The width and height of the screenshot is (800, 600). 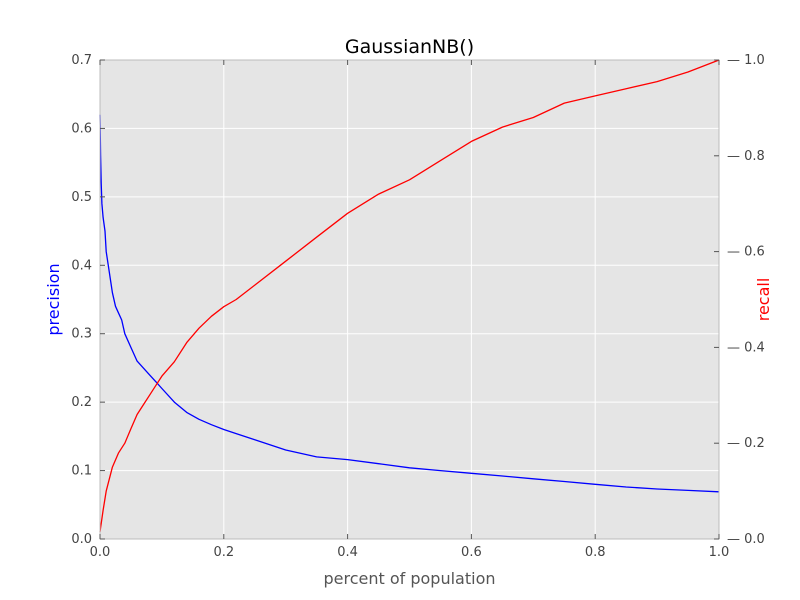 I want to click on y-tick-label-left: 0.0, so click(x=81, y=539).